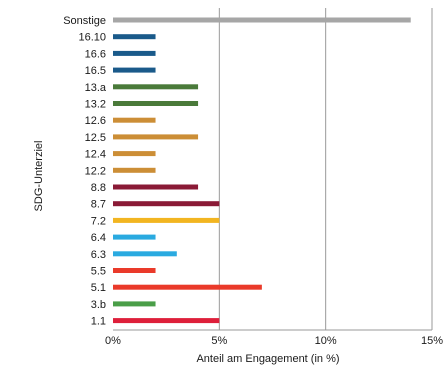  Describe the element at coordinates (98, 238) in the screenshot. I see `y-tick-label: 6.4` at that location.